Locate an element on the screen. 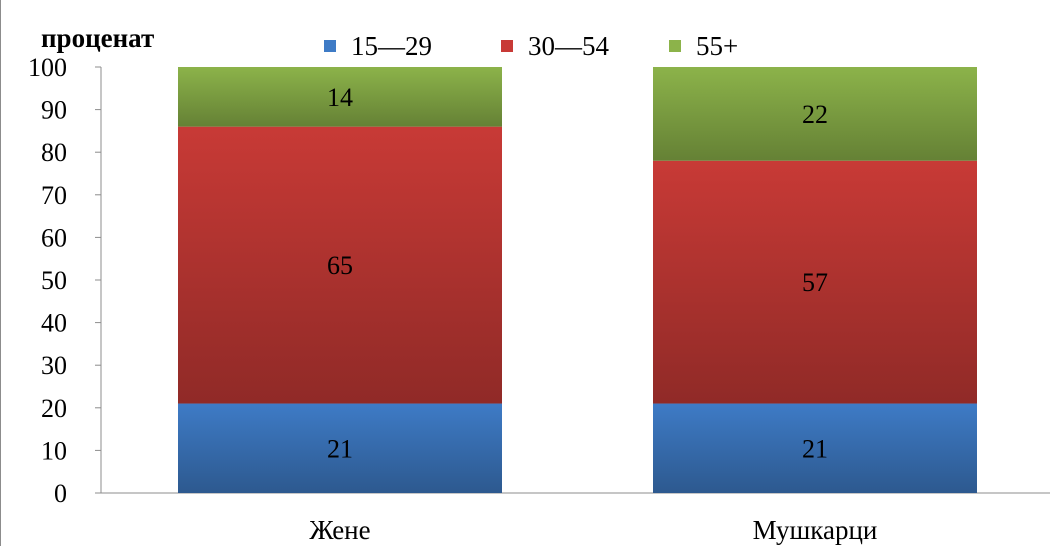 This screenshot has width=1050, height=551. y-tick-label: 50 is located at coordinates (54, 280).